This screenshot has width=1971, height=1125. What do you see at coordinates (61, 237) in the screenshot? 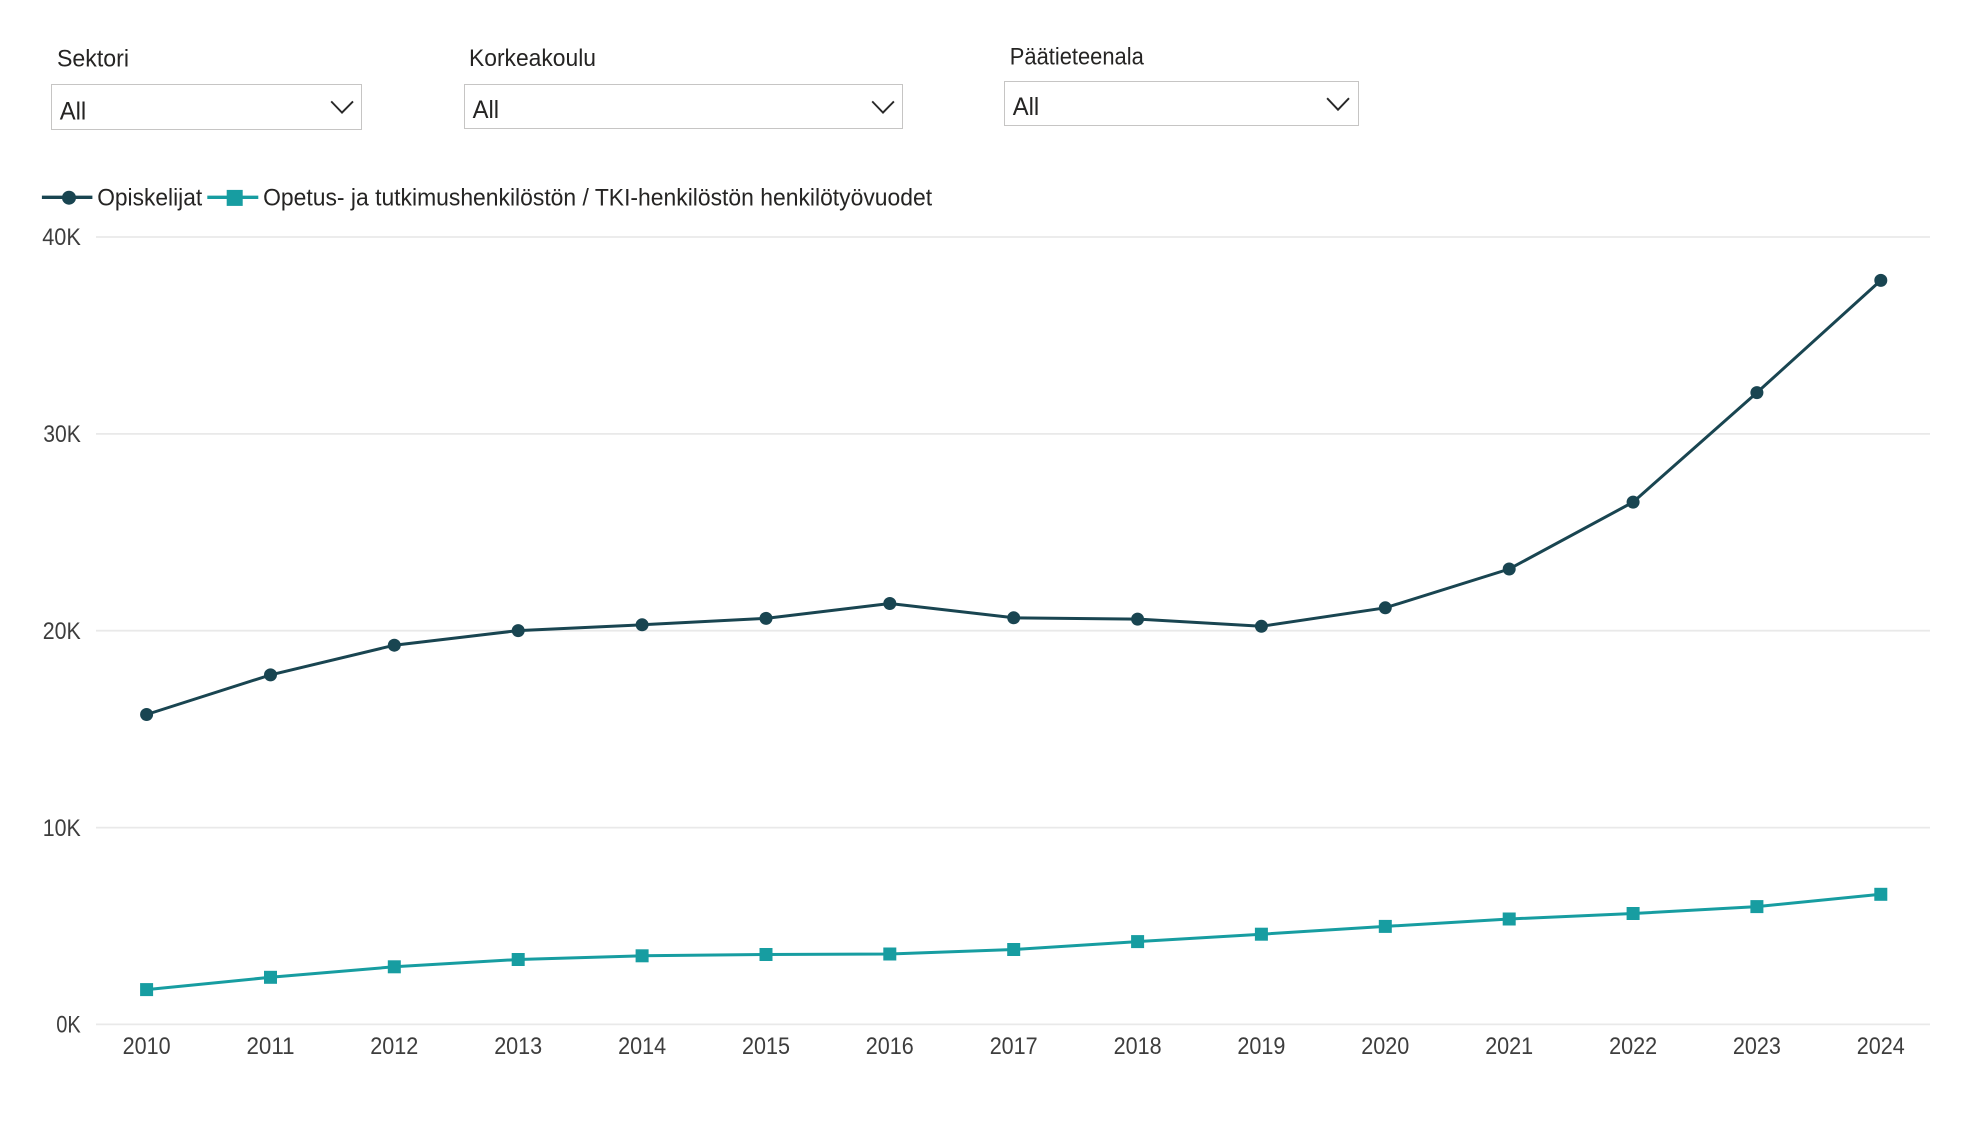
I see `svg-text: 40K` at bounding box center [61, 237].